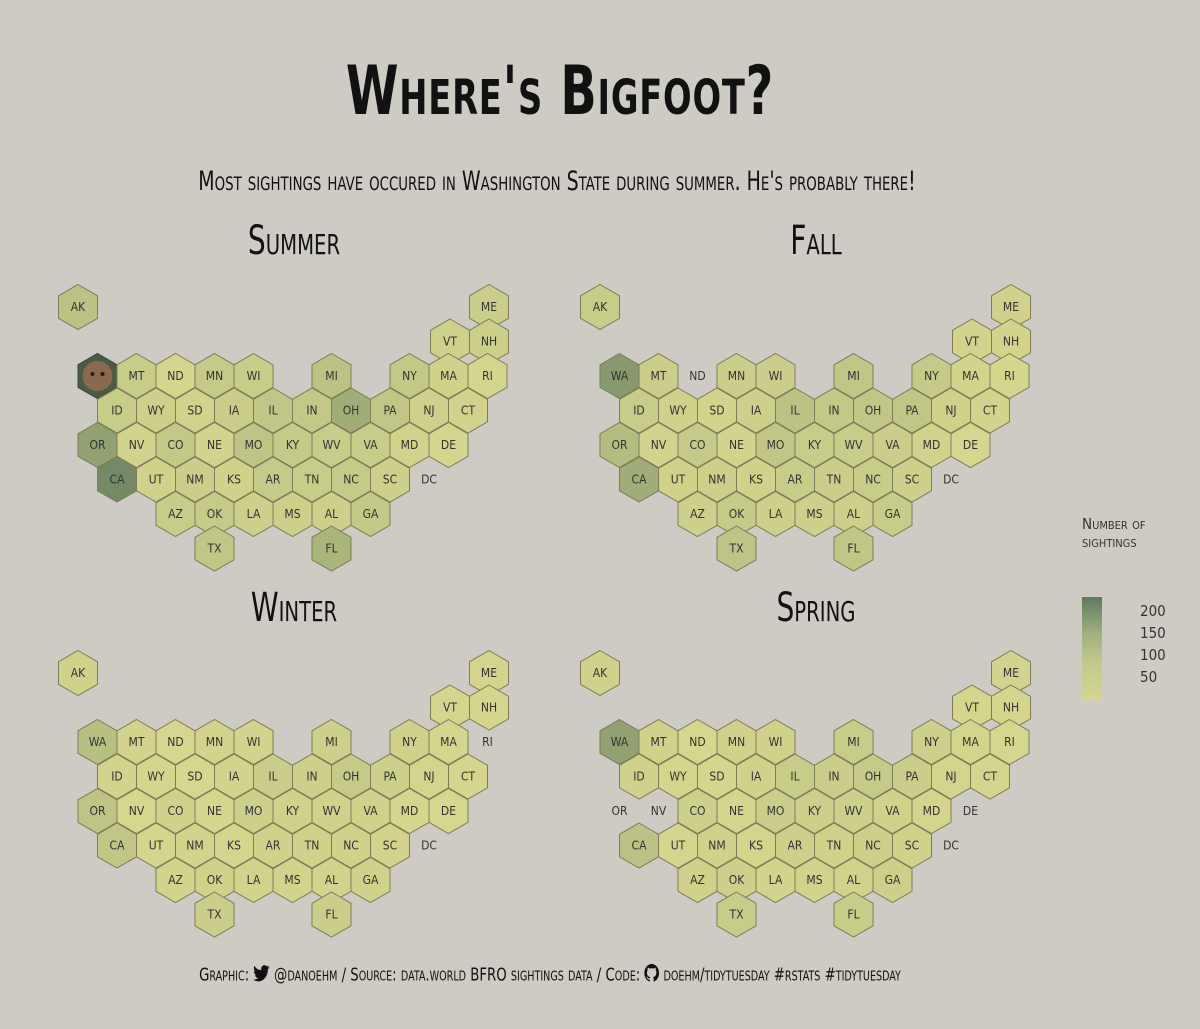  What do you see at coordinates (1011, 708) in the screenshot?
I see `hex-label-nh: NH` at bounding box center [1011, 708].